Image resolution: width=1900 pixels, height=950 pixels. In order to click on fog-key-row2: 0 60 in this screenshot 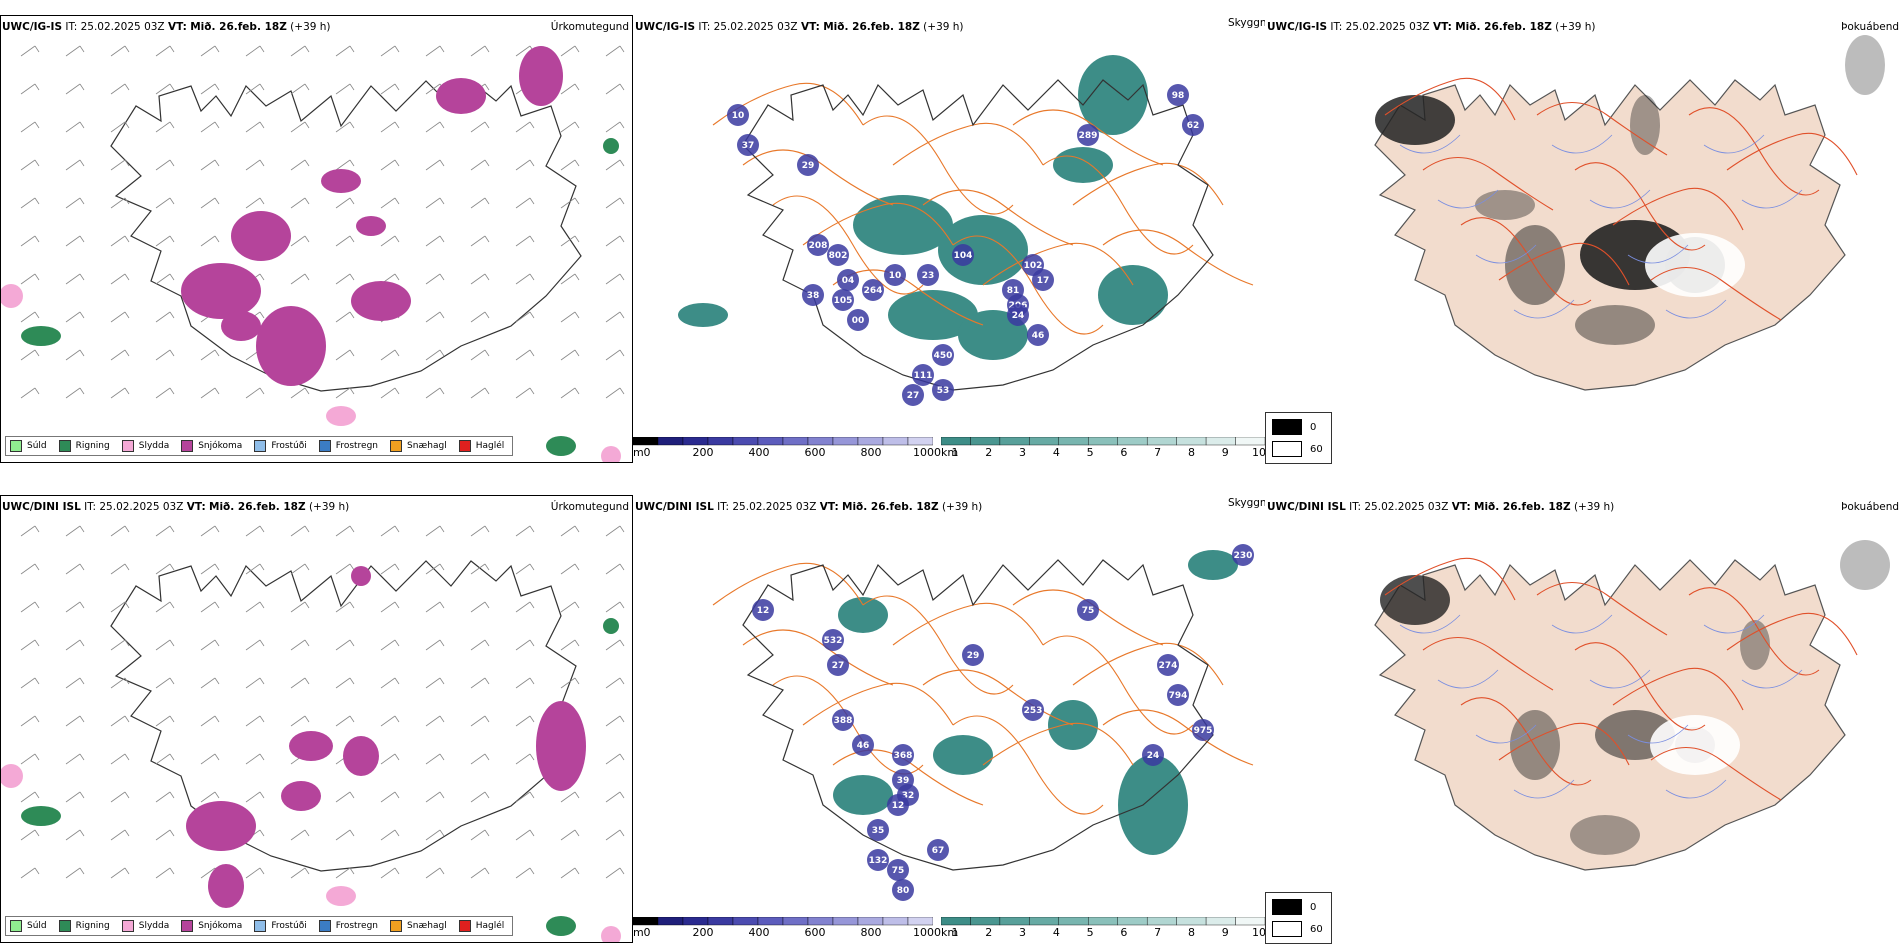, I will do `click(1298, 918)`.